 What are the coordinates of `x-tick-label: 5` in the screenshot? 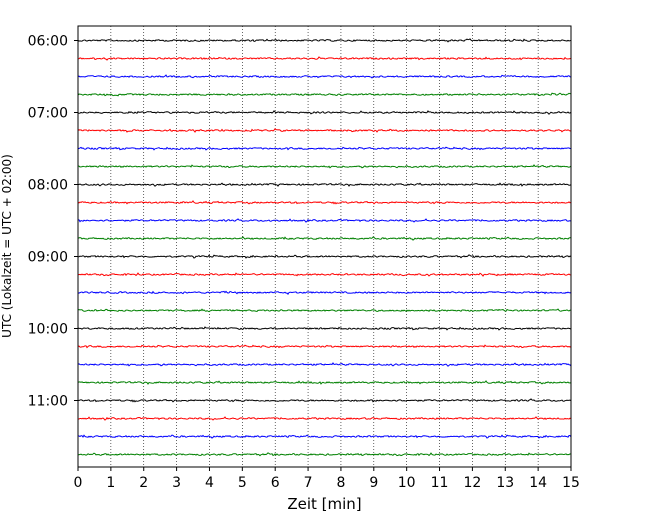 It's located at (242, 483).